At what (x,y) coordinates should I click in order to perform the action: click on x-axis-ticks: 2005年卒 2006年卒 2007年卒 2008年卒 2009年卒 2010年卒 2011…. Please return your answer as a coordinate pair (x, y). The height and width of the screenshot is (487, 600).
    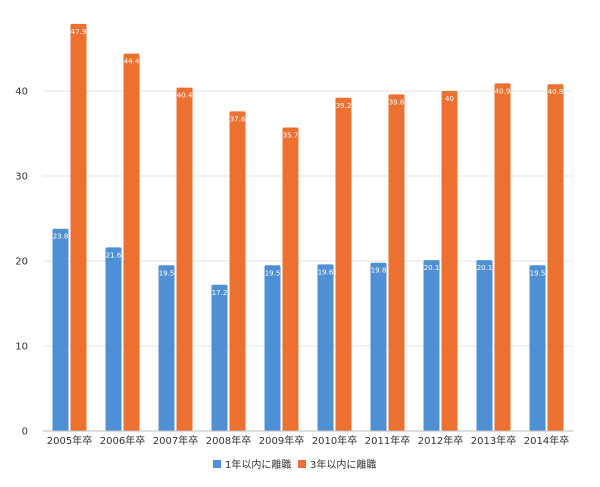
    Looking at the image, I should click on (308, 440).